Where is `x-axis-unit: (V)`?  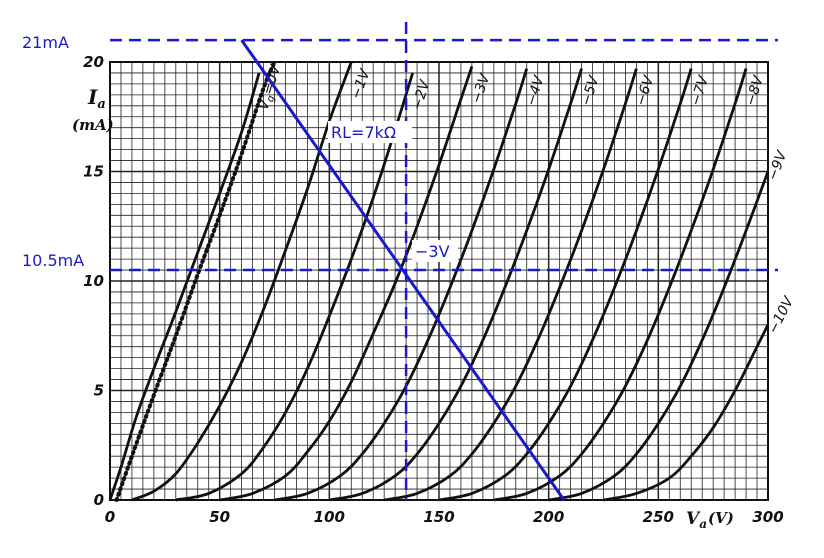 x-axis-unit: (V) is located at coordinates (721, 518).